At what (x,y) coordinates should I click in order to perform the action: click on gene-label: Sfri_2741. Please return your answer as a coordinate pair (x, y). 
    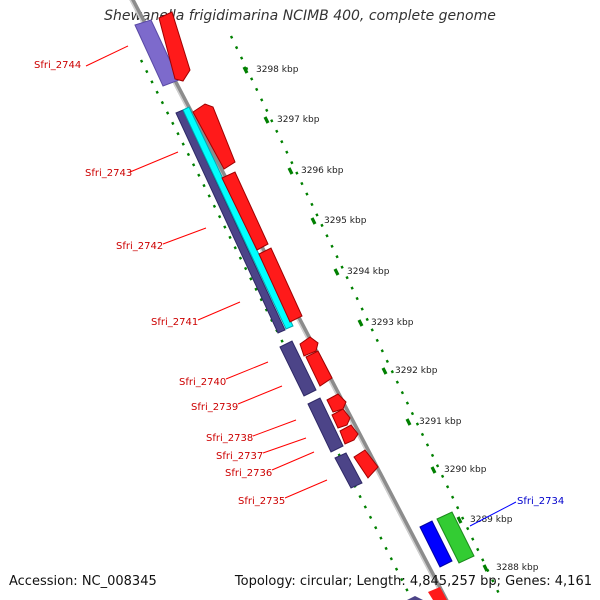
    Looking at the image, I should click on (174, 322).